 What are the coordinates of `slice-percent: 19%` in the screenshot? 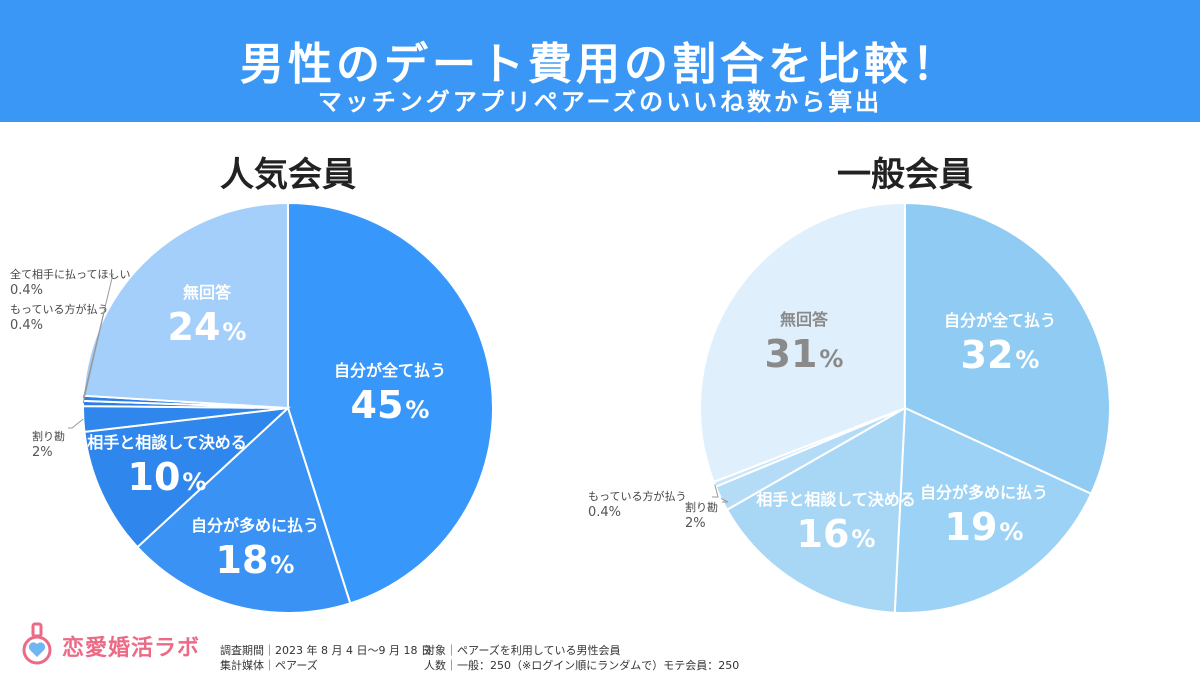 It's located at (984, 527).